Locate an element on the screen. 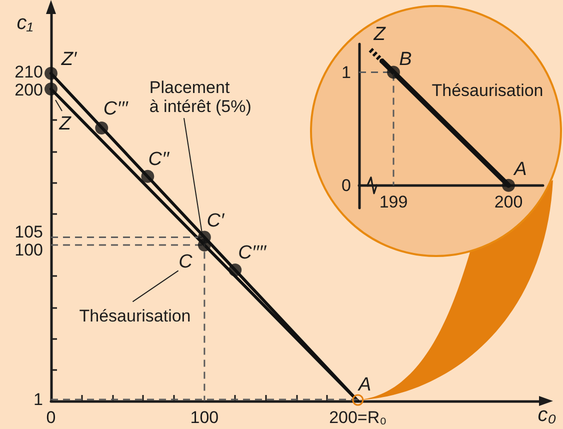 The image size is (563, 429). x-tick-label: 100 is located at coordinates (204, 417).